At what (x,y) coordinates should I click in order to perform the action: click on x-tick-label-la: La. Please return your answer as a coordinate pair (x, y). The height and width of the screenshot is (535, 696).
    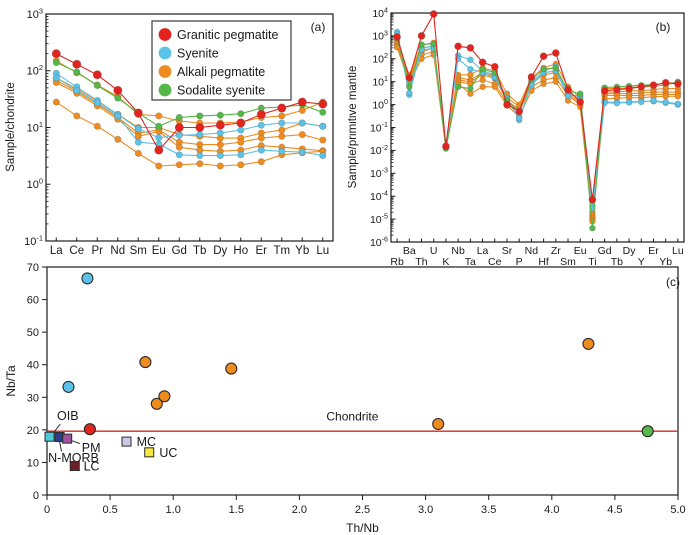
    Looking at the image, I should click on (483, 251).